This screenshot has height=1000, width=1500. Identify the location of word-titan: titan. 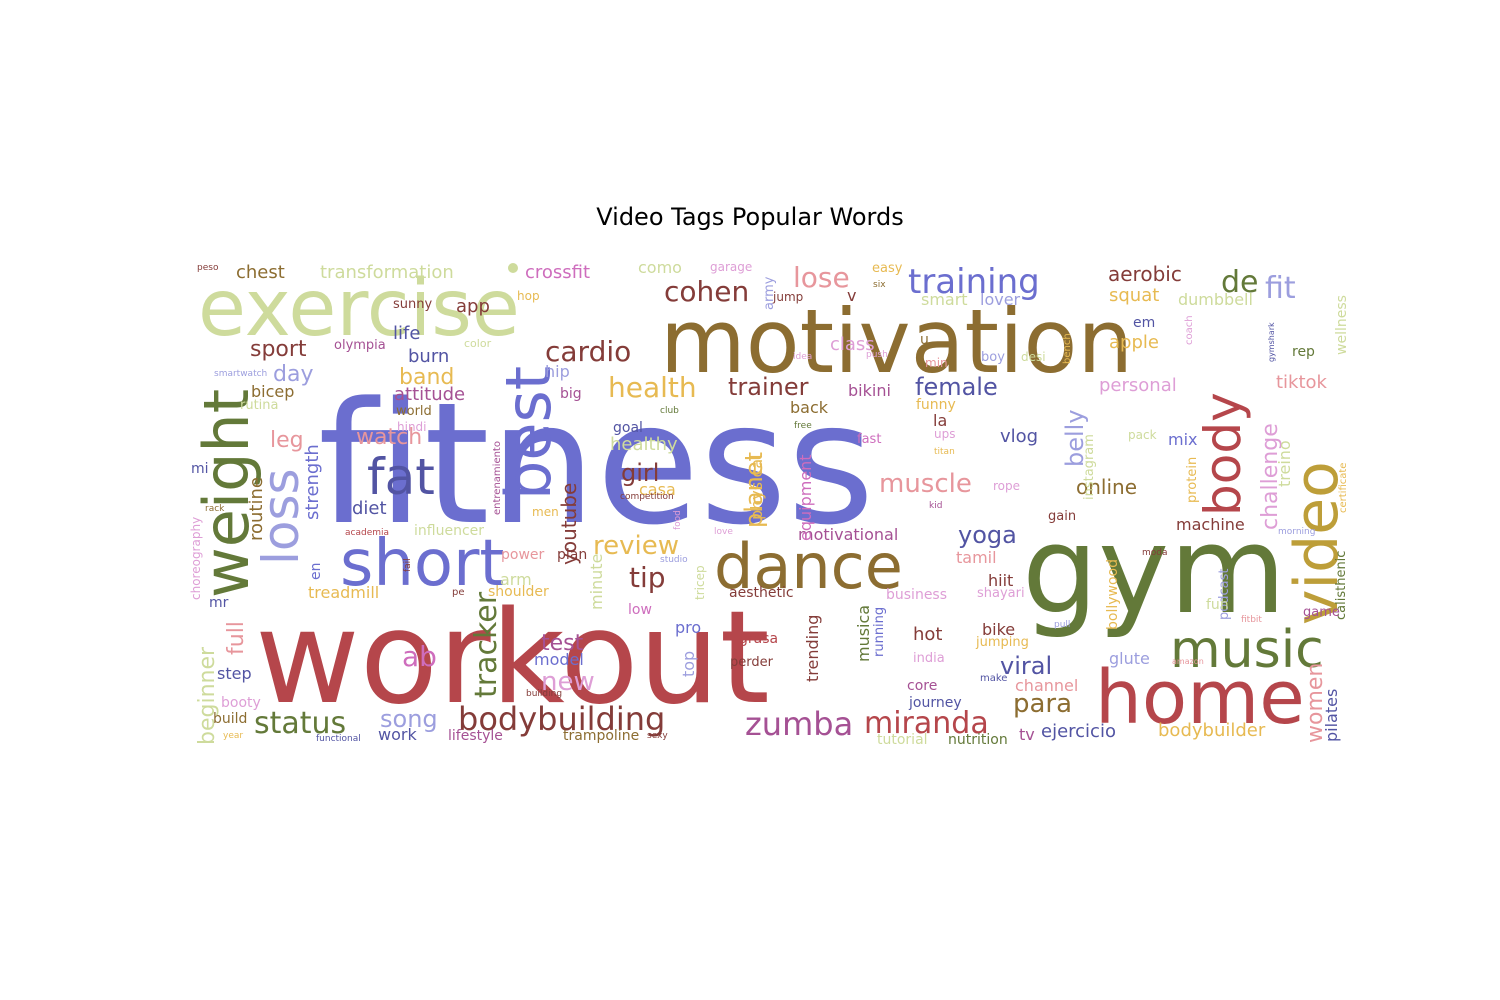
(944, 452).